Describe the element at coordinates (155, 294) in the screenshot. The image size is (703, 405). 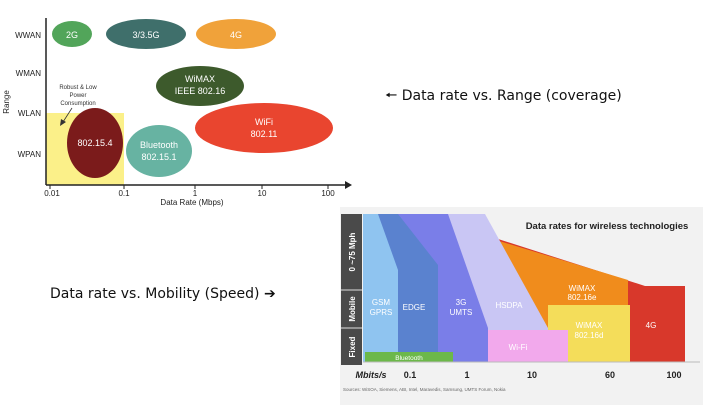
I see `mobility-caption-text: Data rate vs. Mobility (Speed)` at that location.